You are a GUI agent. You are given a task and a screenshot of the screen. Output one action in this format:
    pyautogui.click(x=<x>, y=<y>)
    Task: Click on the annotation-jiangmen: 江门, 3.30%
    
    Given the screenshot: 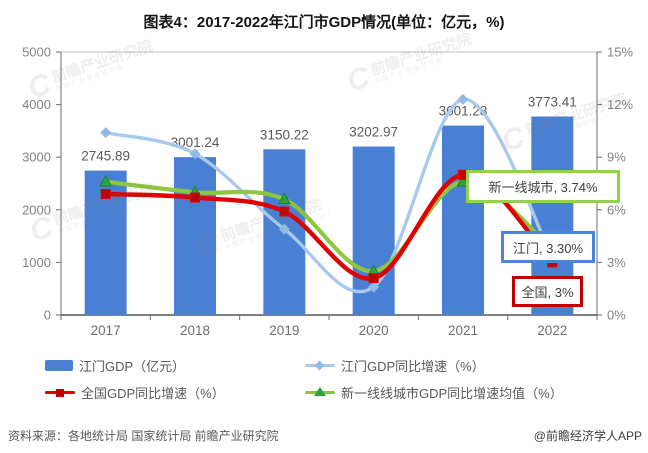 What is the action you would take?
    pyautogui.click(x=548, y=247)
    